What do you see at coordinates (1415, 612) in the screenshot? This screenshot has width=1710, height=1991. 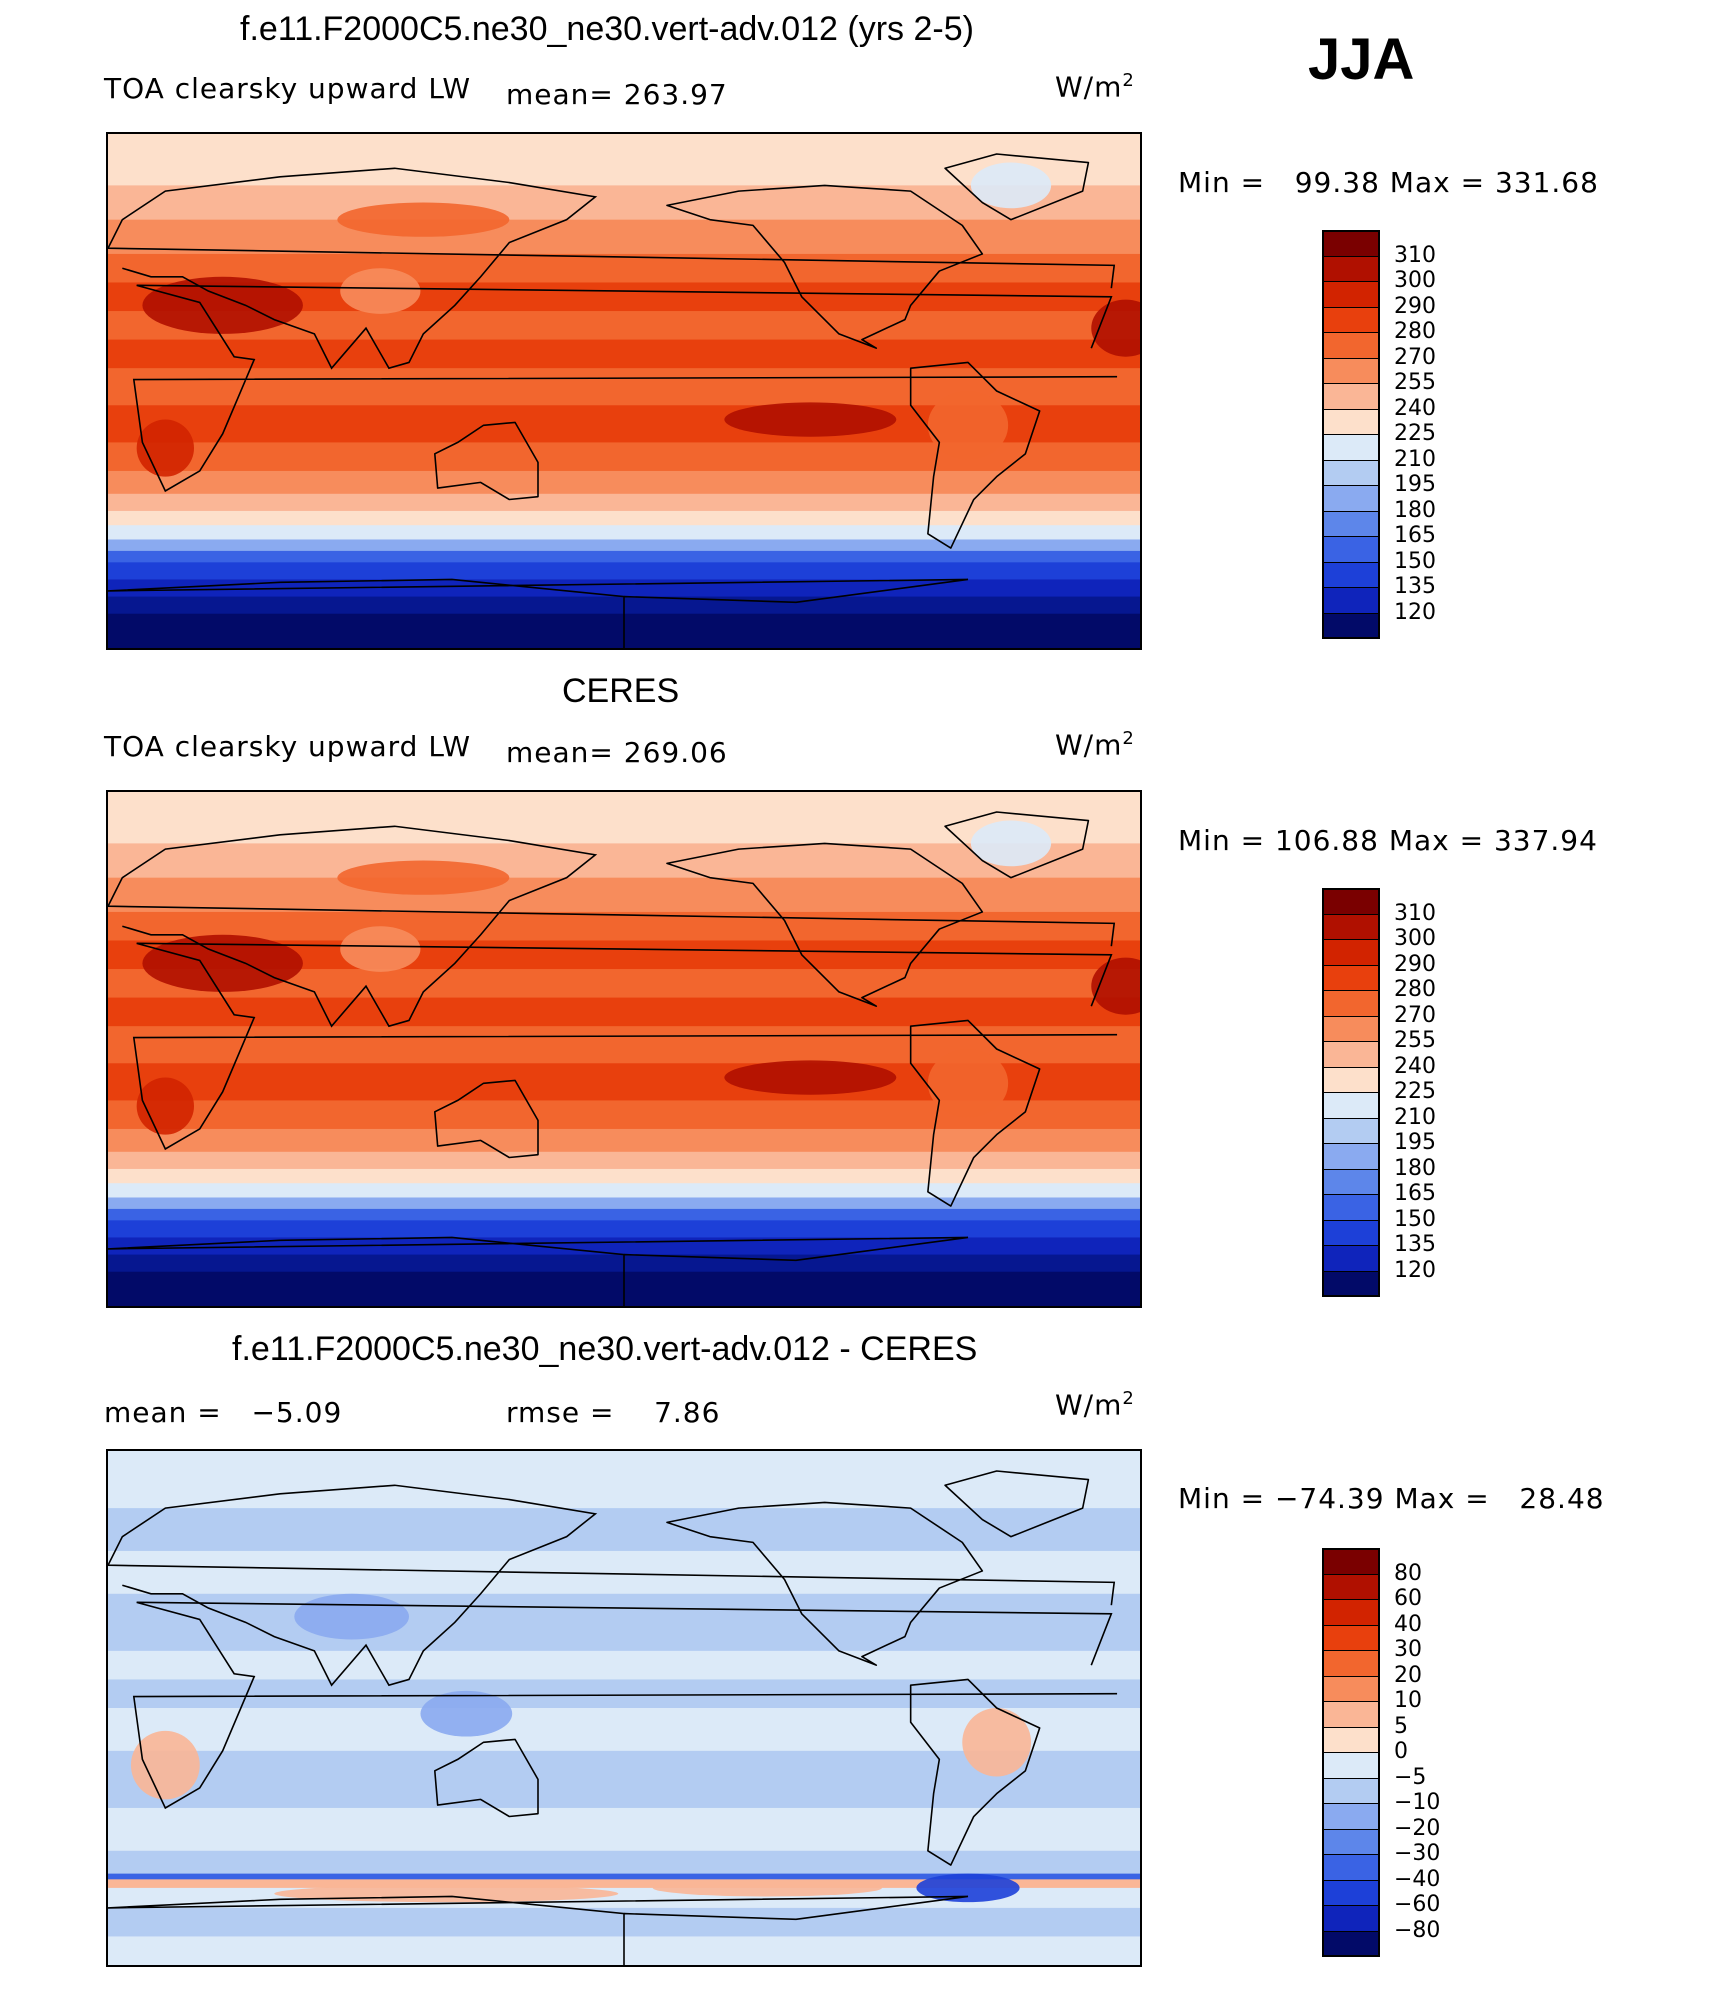 I see `panel1-colorbar-tick-label: 120` at bounding box center [1415, 612].